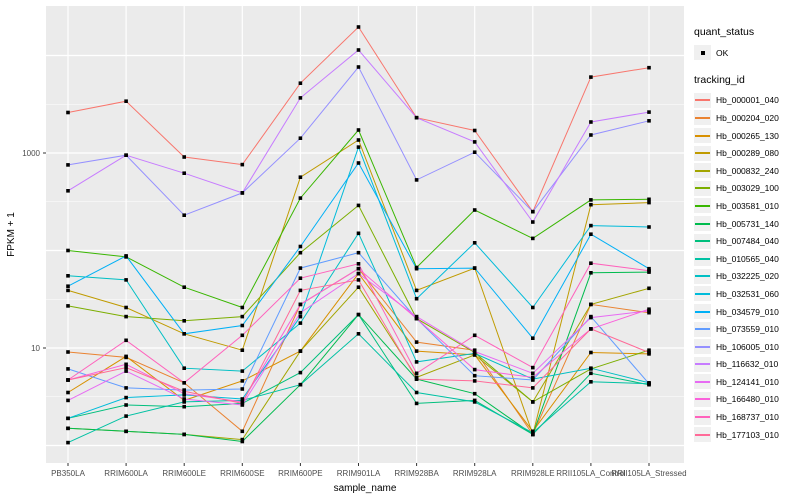  What do you see at coordinates (702, 53) in the screenshot?
I see `legend-key-ok` at bounding box center [702, 53].